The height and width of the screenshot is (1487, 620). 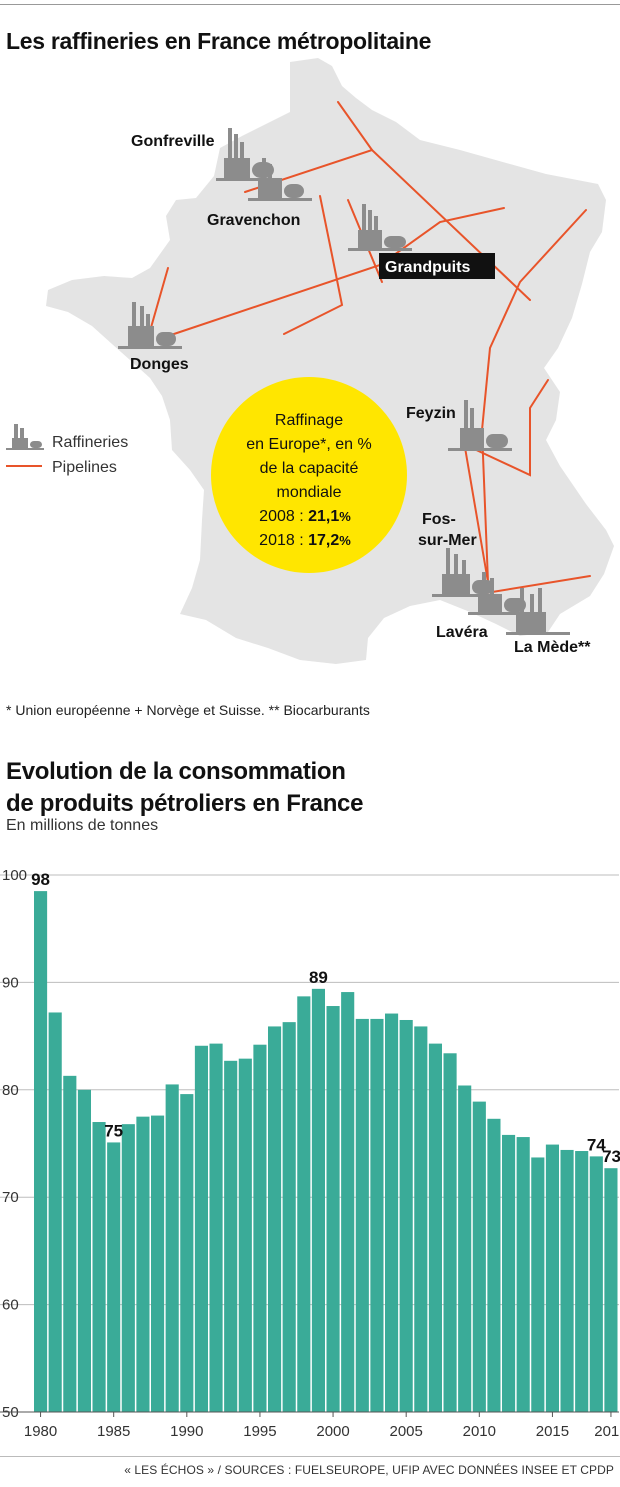 What do you see at coordinates (479, 1256) in the screenshot?
I see `bar-2010` at bounding box center [479, 1256].